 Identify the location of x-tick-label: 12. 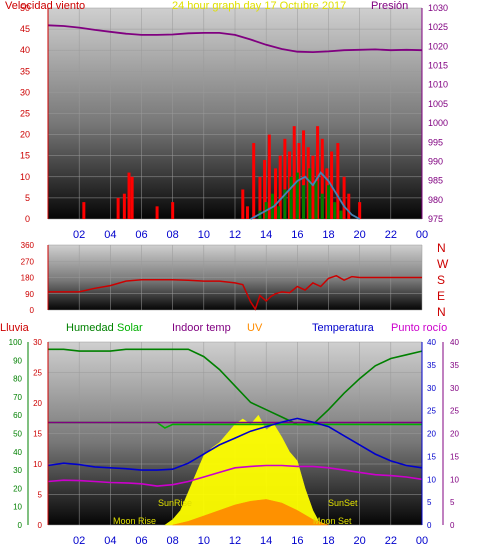
(235, 541).